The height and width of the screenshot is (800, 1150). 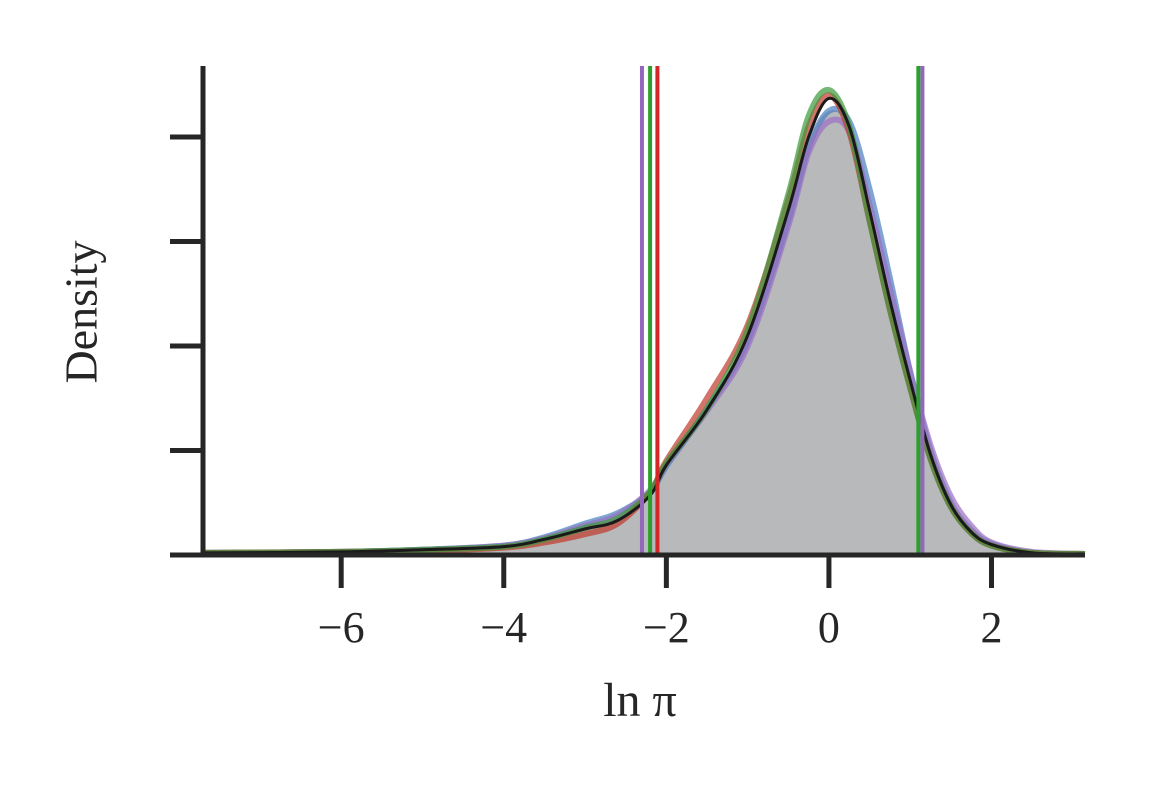 What do you see at coordinates (666, 627) in the screenshot?
I see `x-tick-label: −2` at bounding box center [666, 627].